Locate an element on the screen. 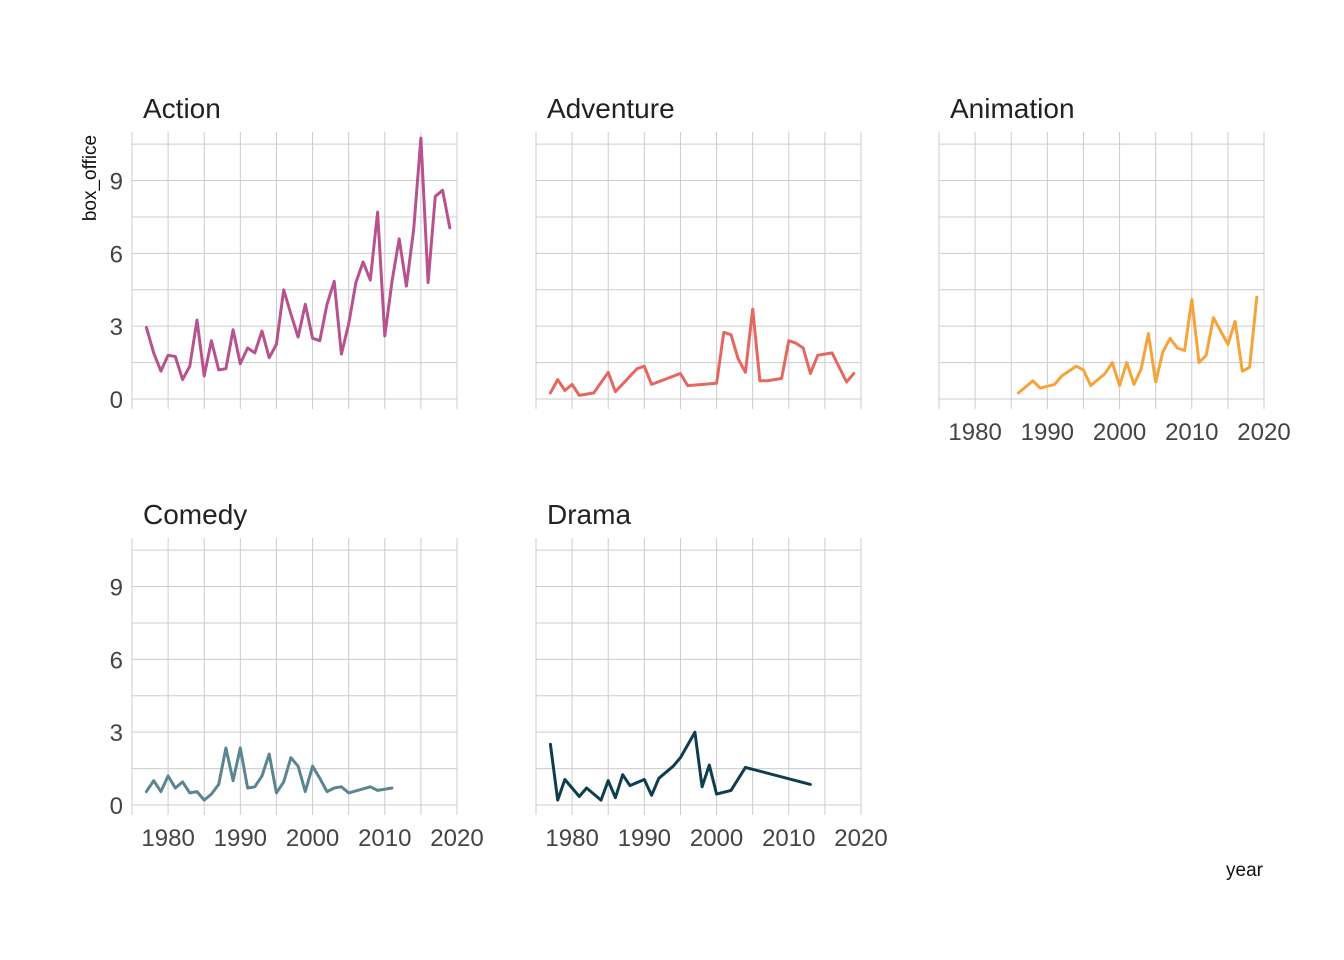 The image size is (1344, 960). facet-title-action: Action is located at coordinates (182, 108).